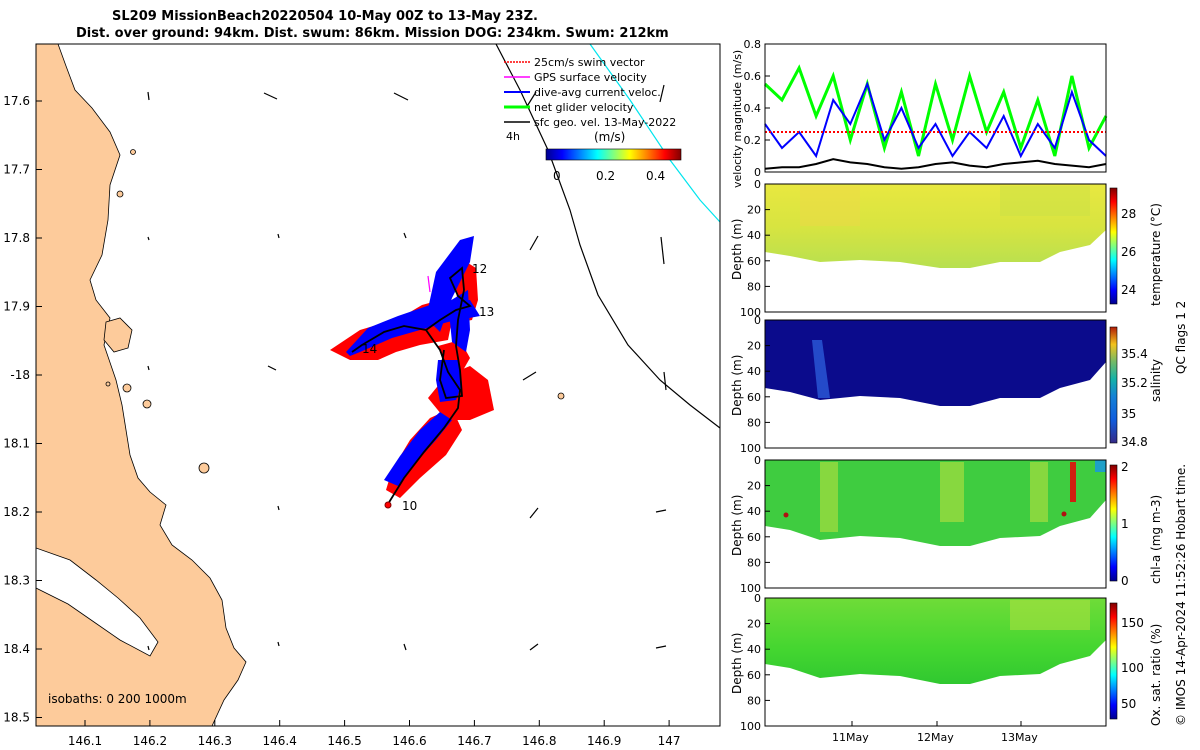 This screenshot has width=1200, height=750. Describe the element at coordinates (20, 375) in the screenshot. I see `map-y-tick-label: -18` at that location.